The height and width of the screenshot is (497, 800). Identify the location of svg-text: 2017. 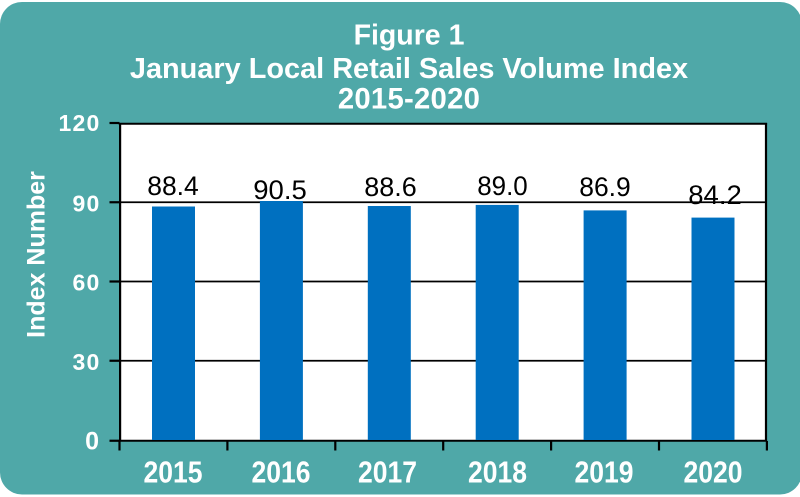
(387, 472).